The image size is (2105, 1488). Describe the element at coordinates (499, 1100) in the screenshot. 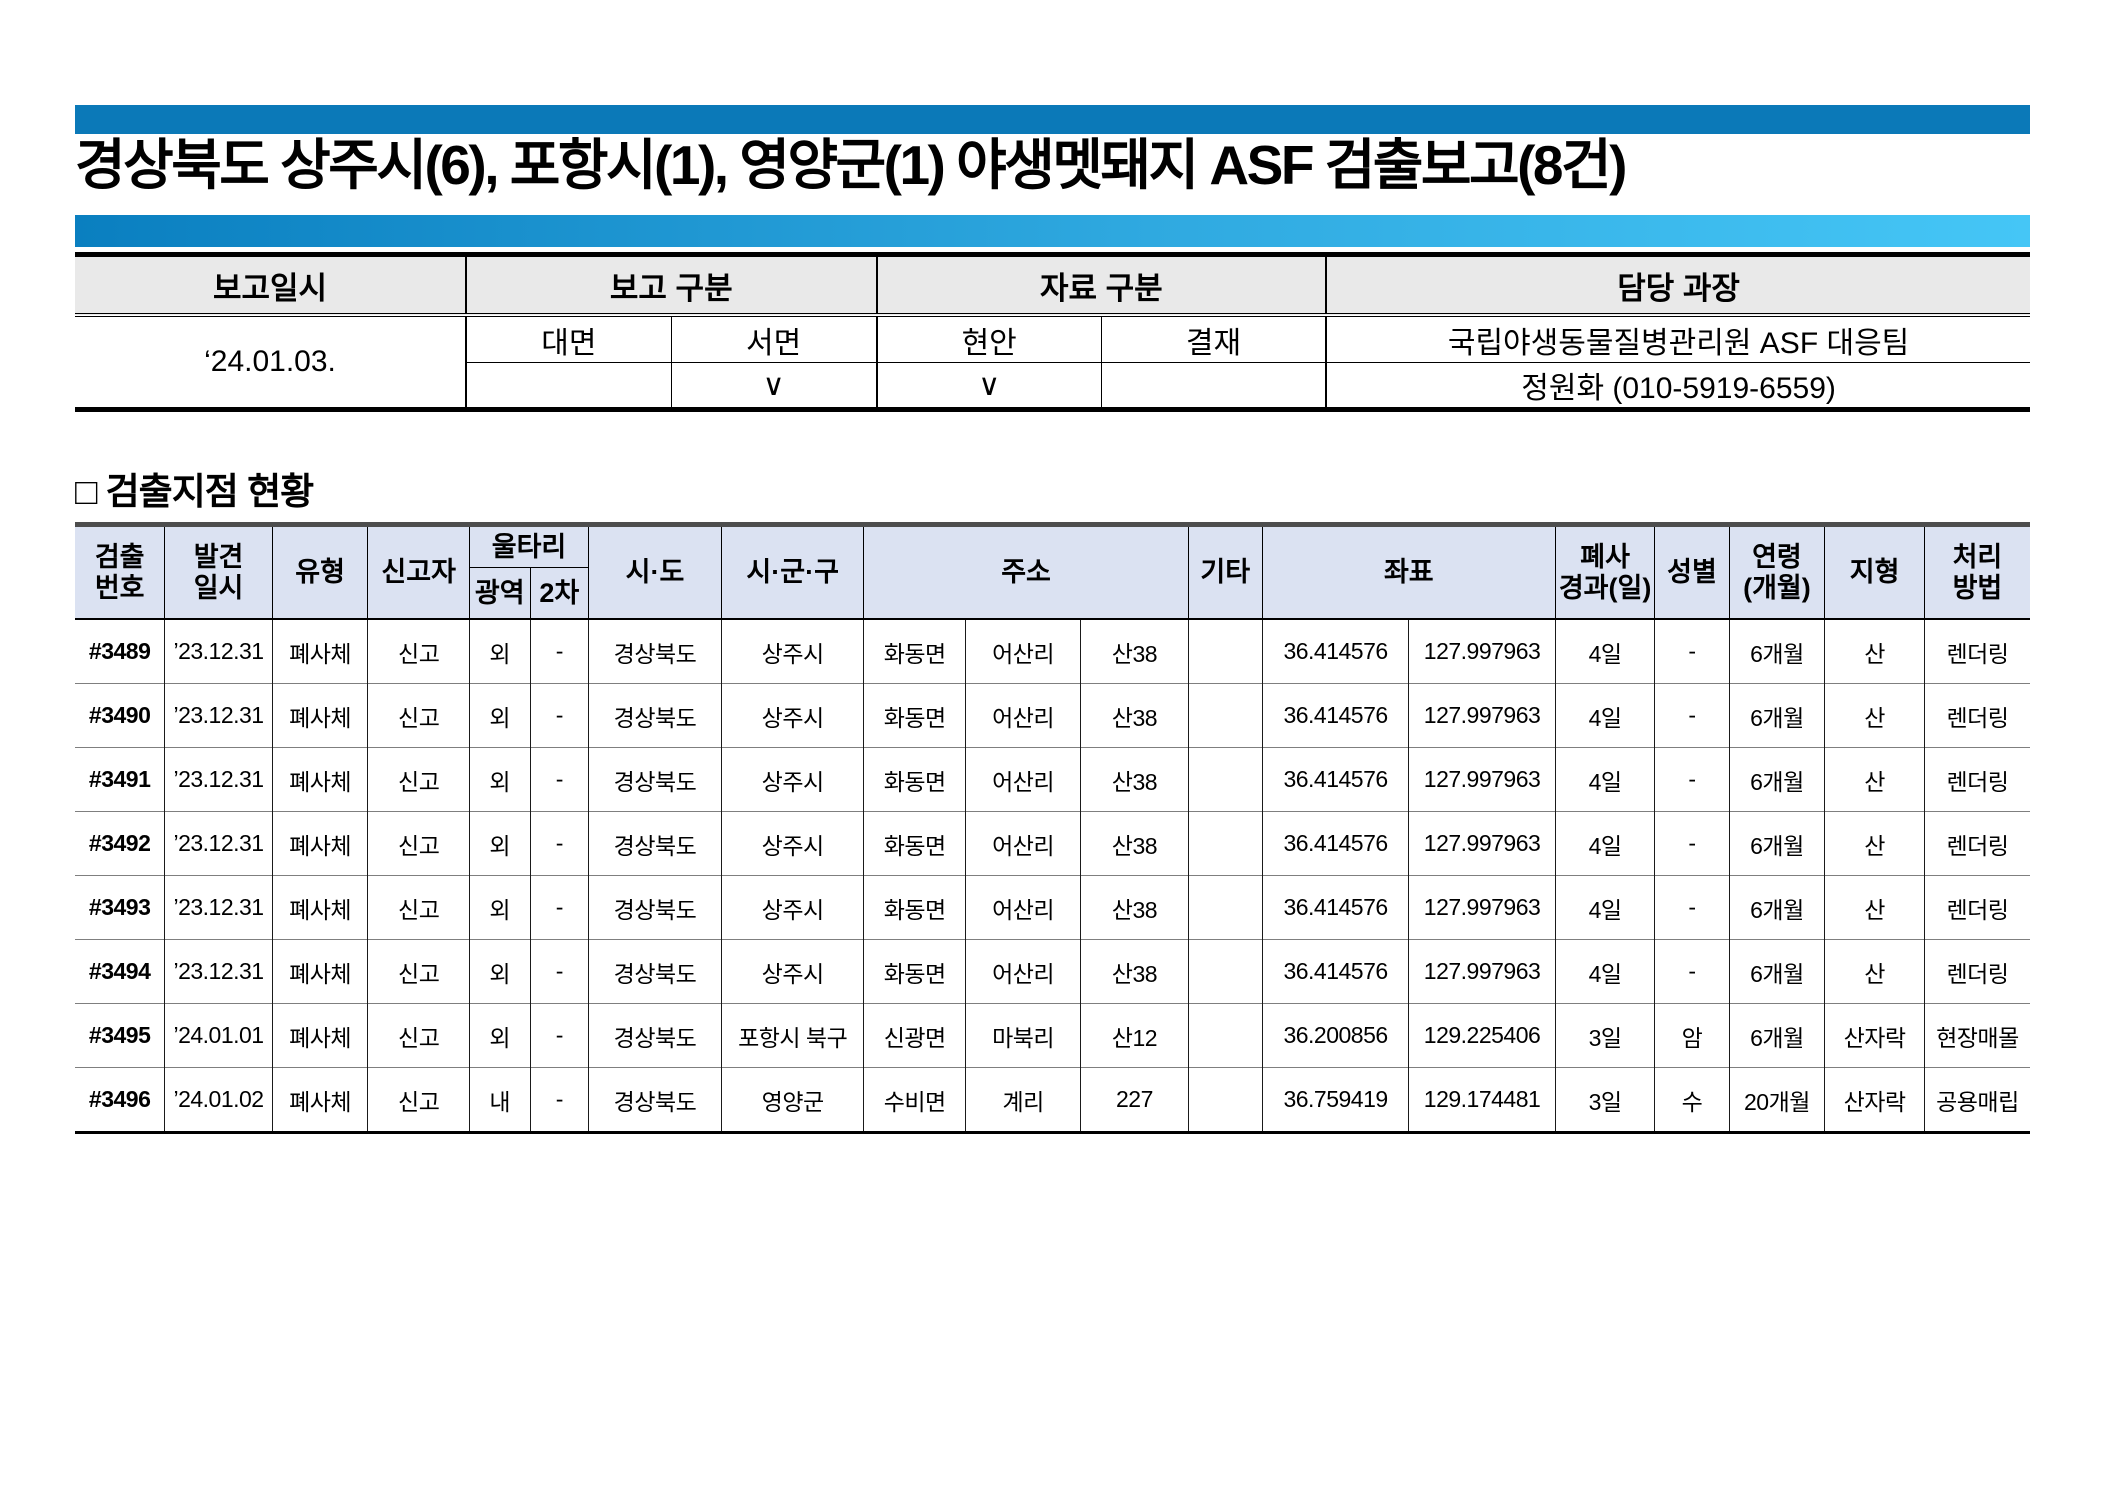

I see `table-cell: 내` at that location.